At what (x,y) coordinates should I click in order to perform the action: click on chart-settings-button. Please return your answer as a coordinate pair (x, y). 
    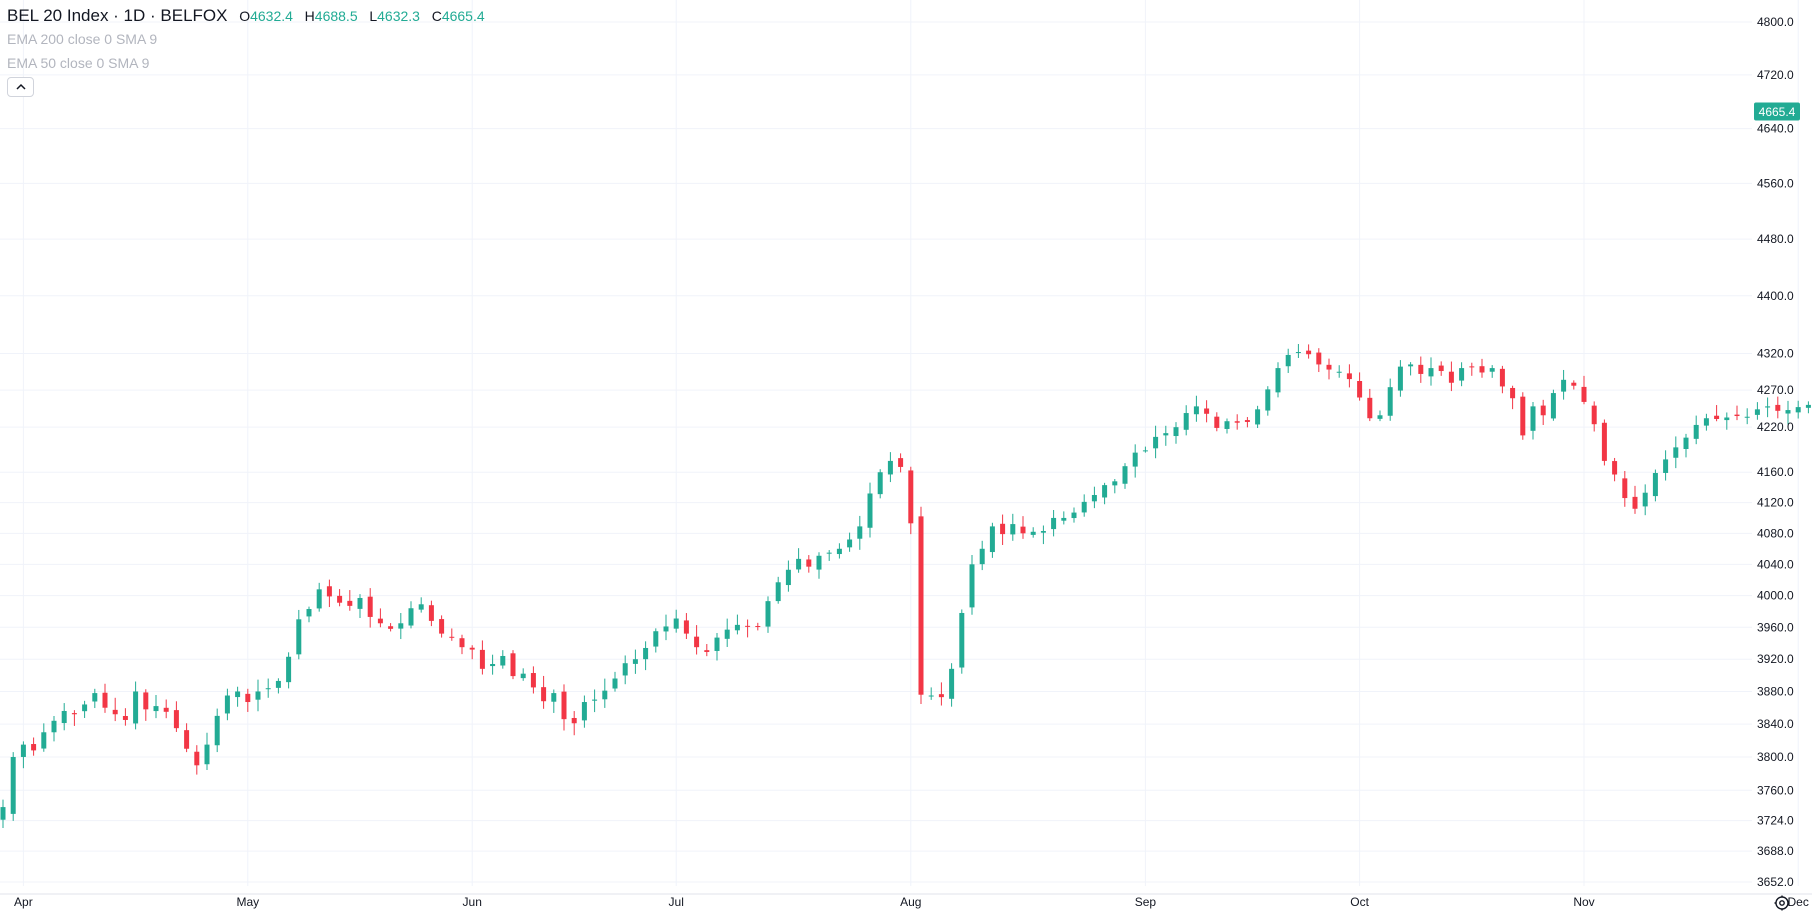
    Looking at the image, I should click on (1782, 903).